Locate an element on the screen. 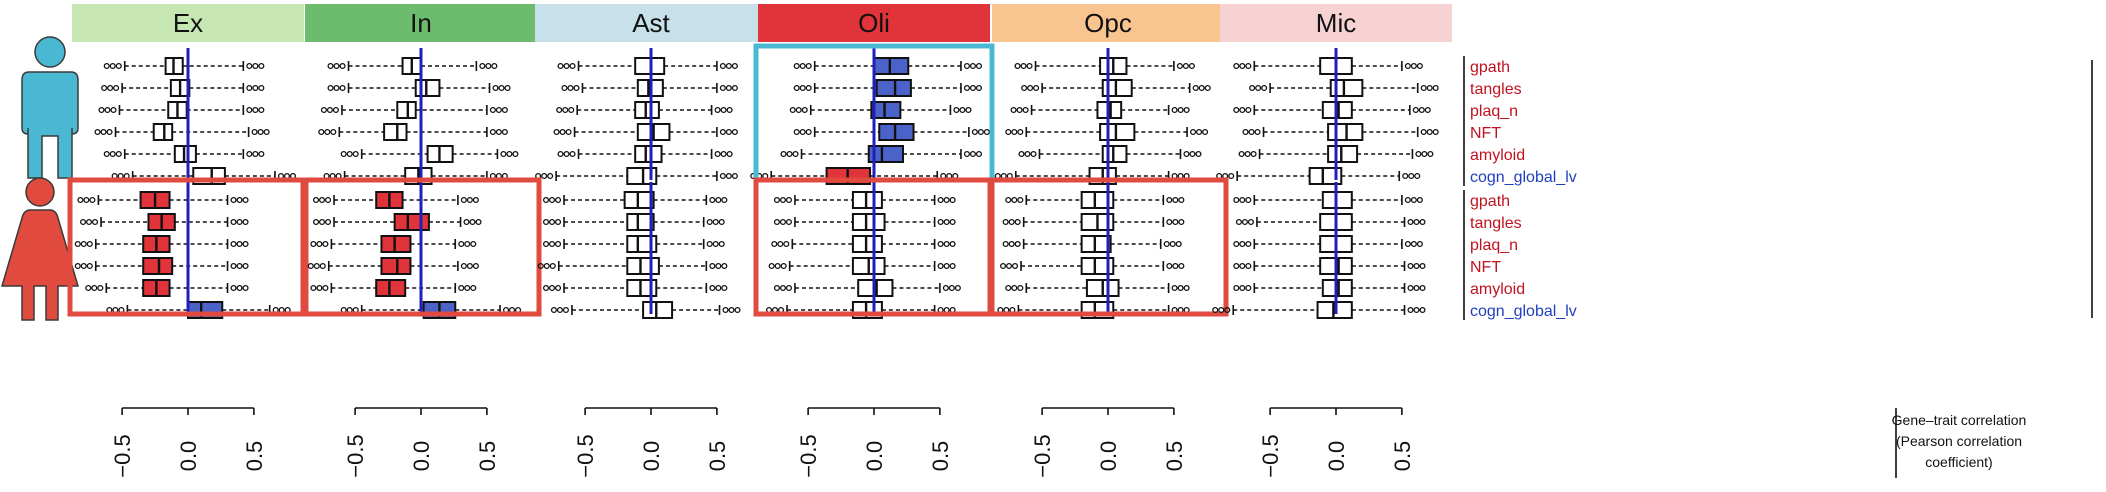  box-cogn_global_lv is located at coordinates (642, 176).